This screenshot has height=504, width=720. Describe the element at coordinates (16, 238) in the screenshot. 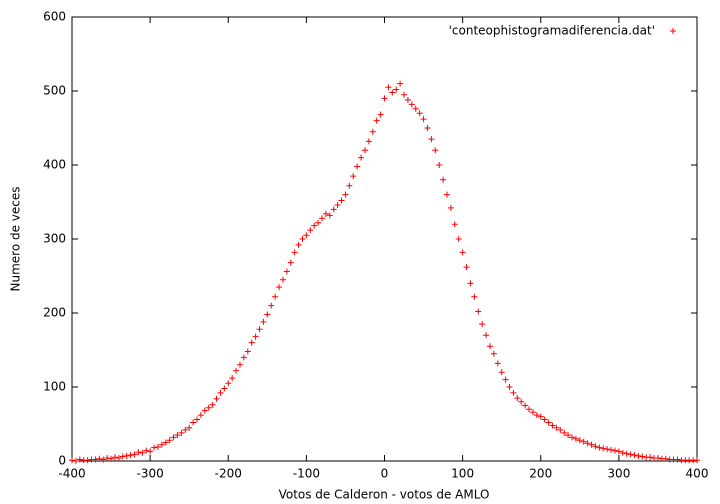

I see `y-axis-label: Numero de veces` at that location.